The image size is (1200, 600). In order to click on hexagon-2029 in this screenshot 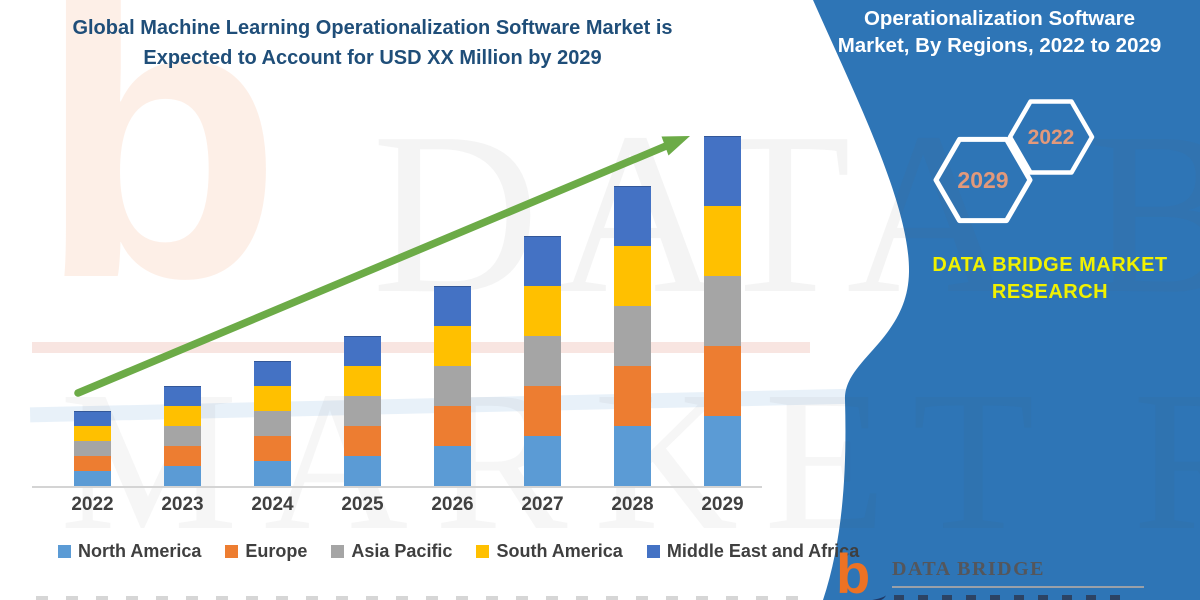, I will do `click(983, 180)`.